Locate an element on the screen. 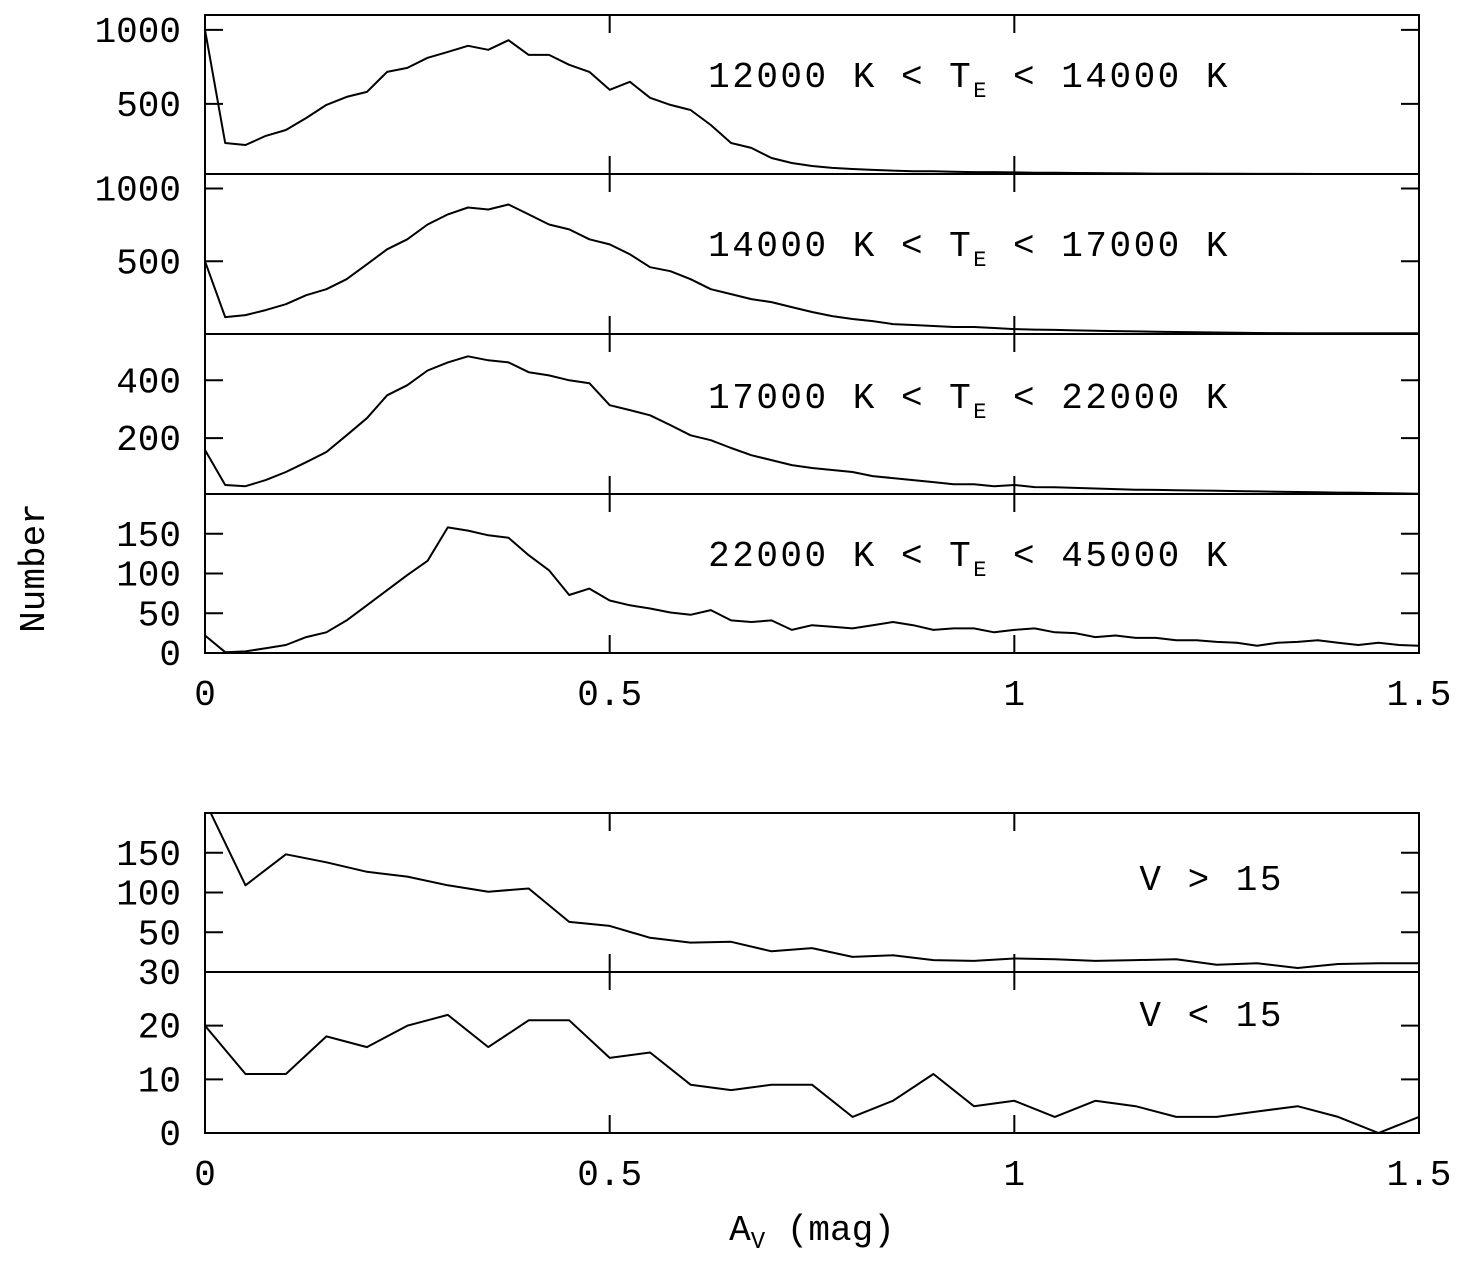 Image resolution: width=1461 pixels, height=1261 pixels. panel-label-part: < 17000 K is located at coordinates (1109, 246).